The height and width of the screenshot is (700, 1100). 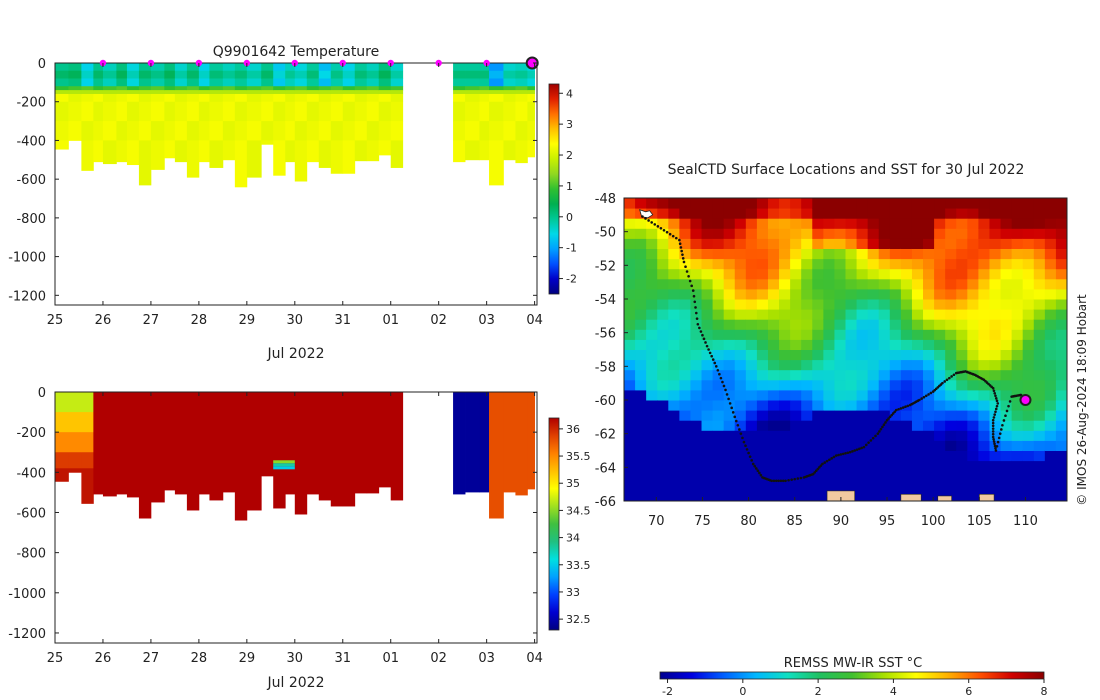 I want to click on salinity-cell, so click(x=62, y=402).